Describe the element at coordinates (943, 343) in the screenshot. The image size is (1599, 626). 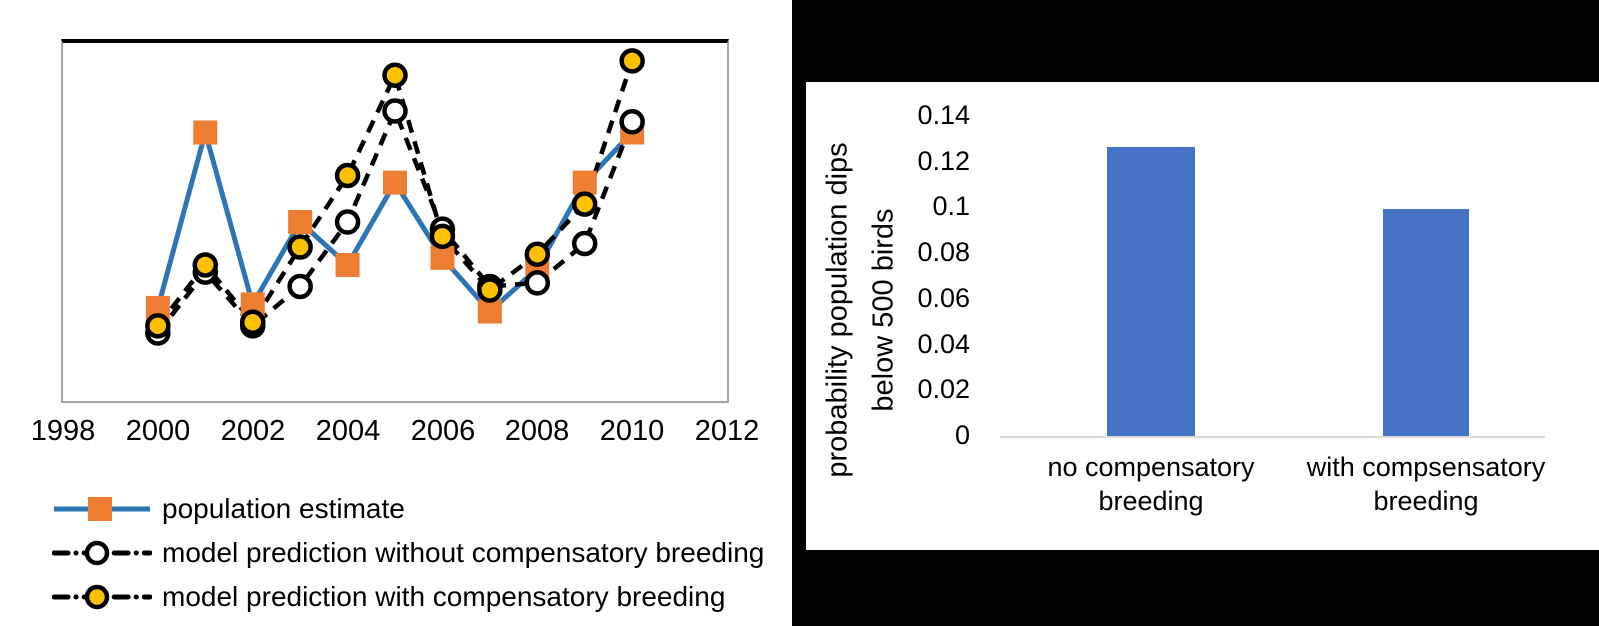
I see `y-tick-label: 0.04` at that location.